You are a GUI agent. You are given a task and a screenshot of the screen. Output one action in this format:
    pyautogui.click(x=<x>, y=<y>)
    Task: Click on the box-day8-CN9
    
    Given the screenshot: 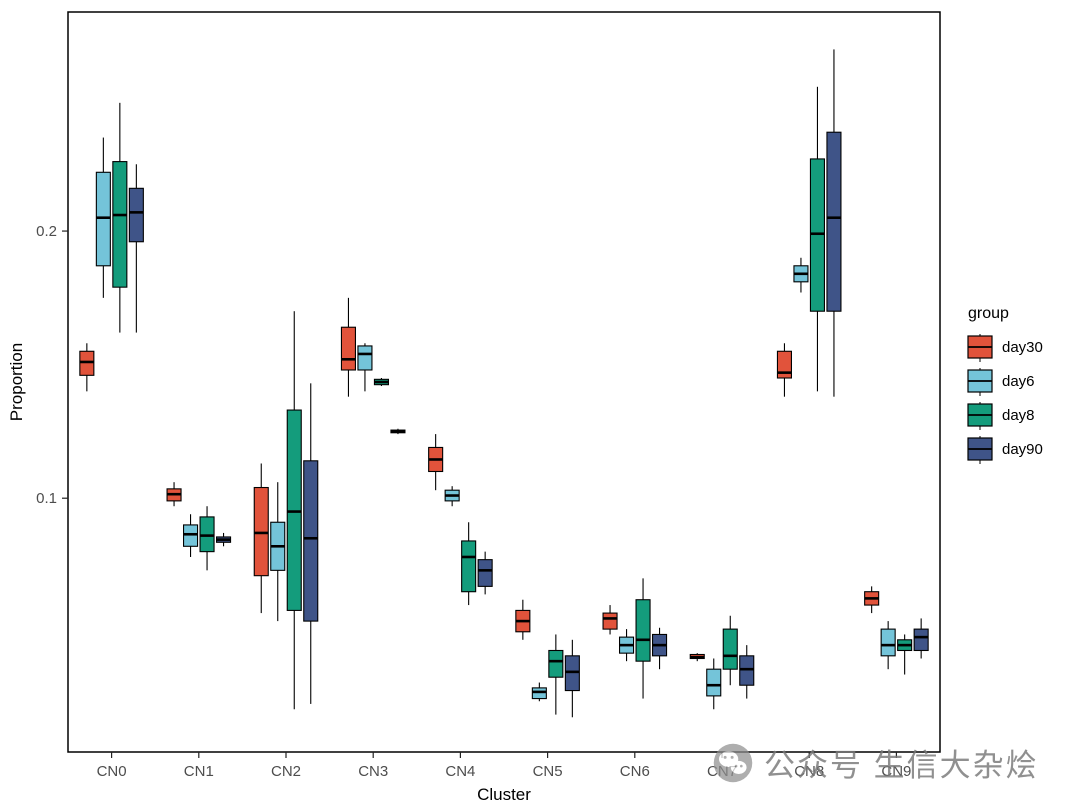 What is the action you would take?
    pyautogui.click(x=905, y=654)
    